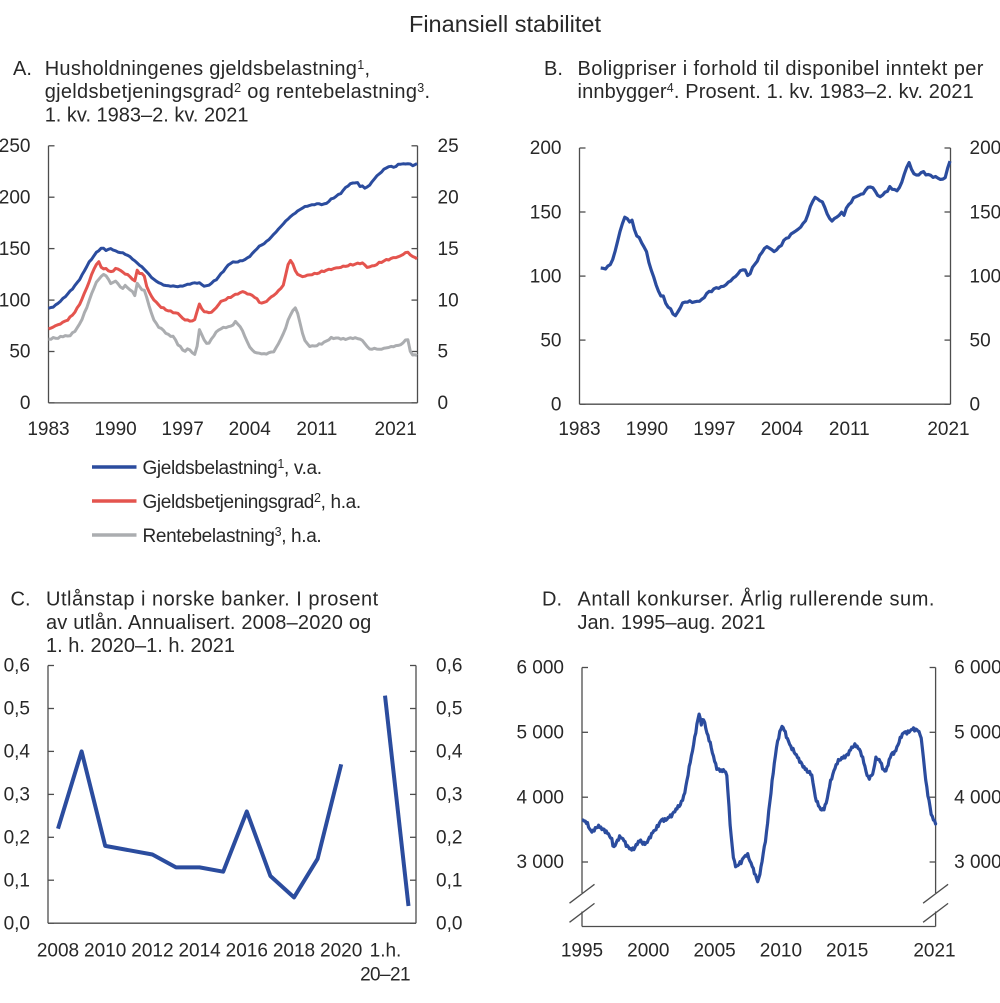  Describe the element at coordinates (386, 951) in the screenshot. I see `svg-text: 1.h.` at that location.